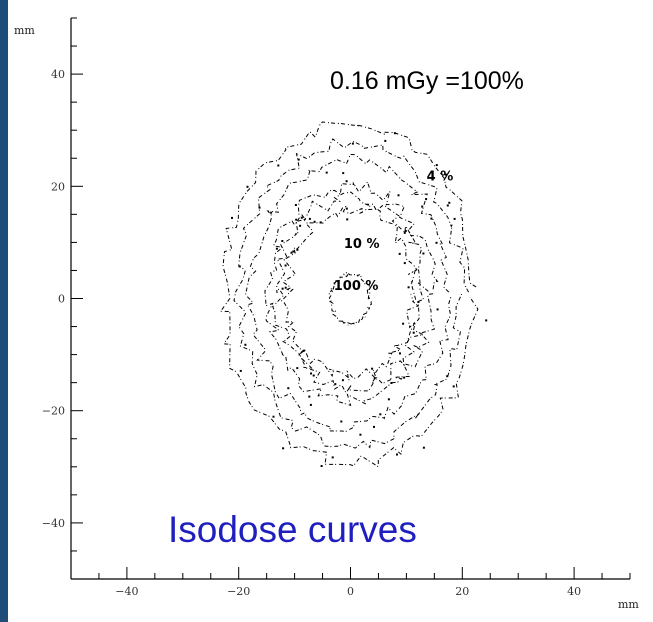 The height and width of the screenshot is (622, 653). What do you see at coordinates (574, 591) in the screenshot?
I see `x-tick-label: 40` at bounding box center [574, 591].